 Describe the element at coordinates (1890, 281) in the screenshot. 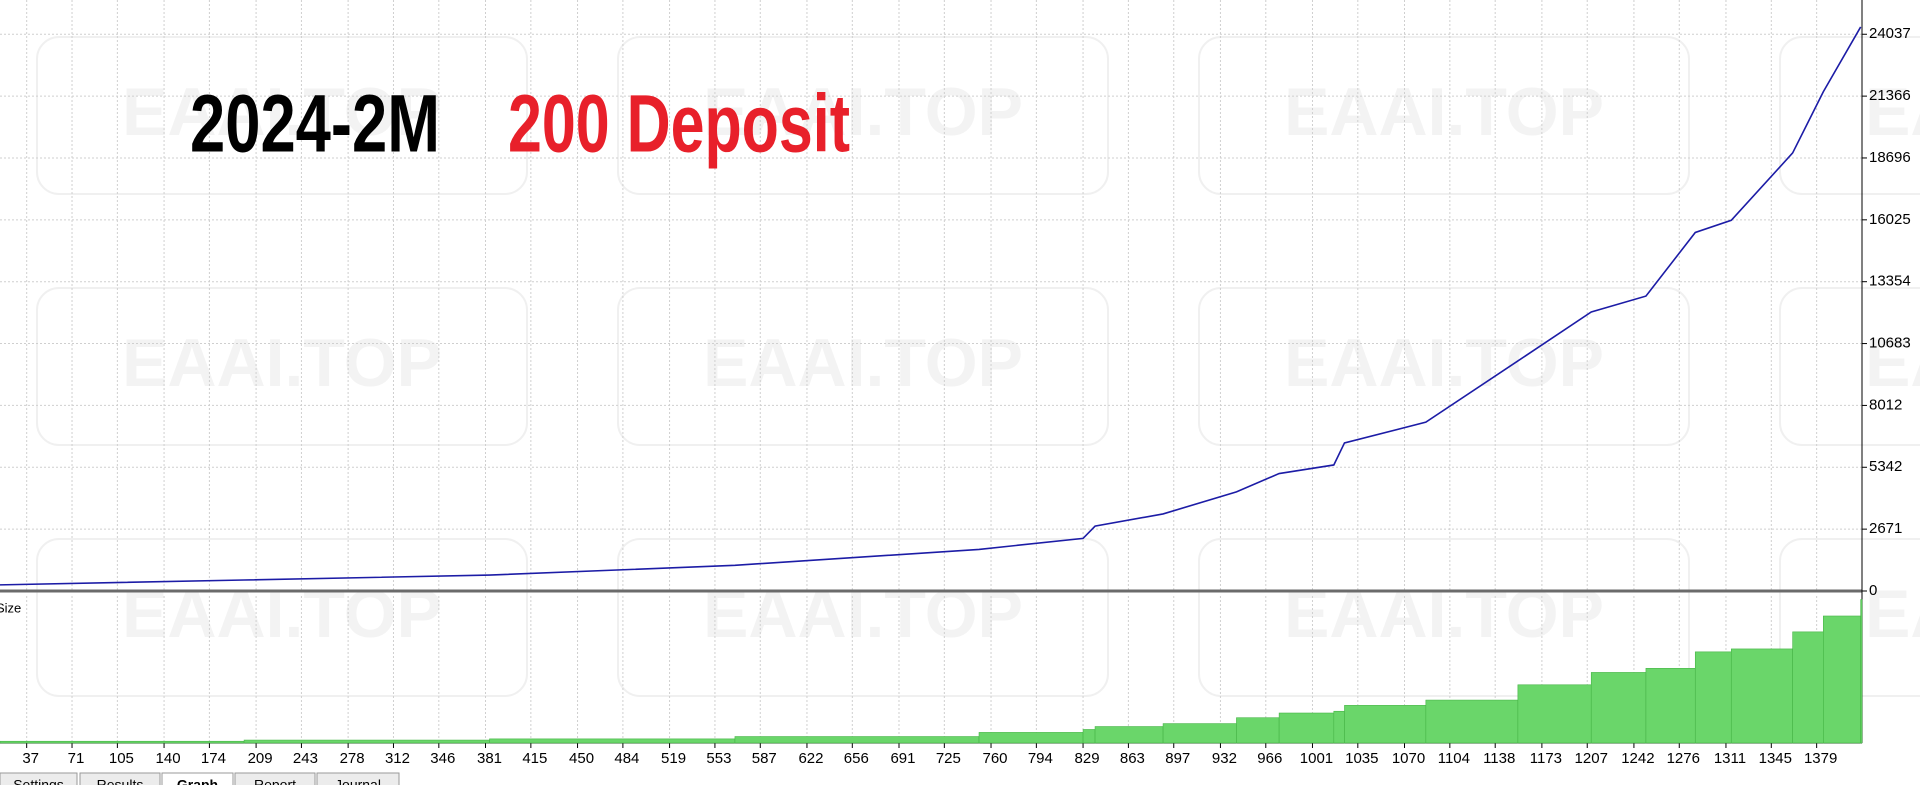

I see `y-tick-label: 13354` at that location.